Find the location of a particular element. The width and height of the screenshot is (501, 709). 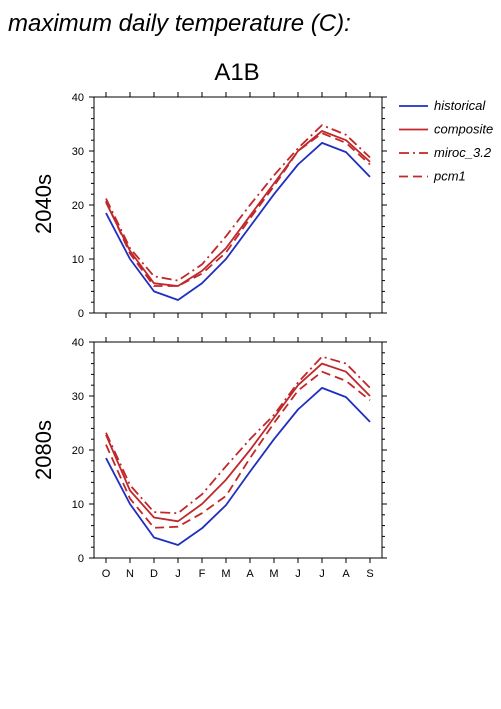

x-tick-label: F is located at coordinates (202, 574).